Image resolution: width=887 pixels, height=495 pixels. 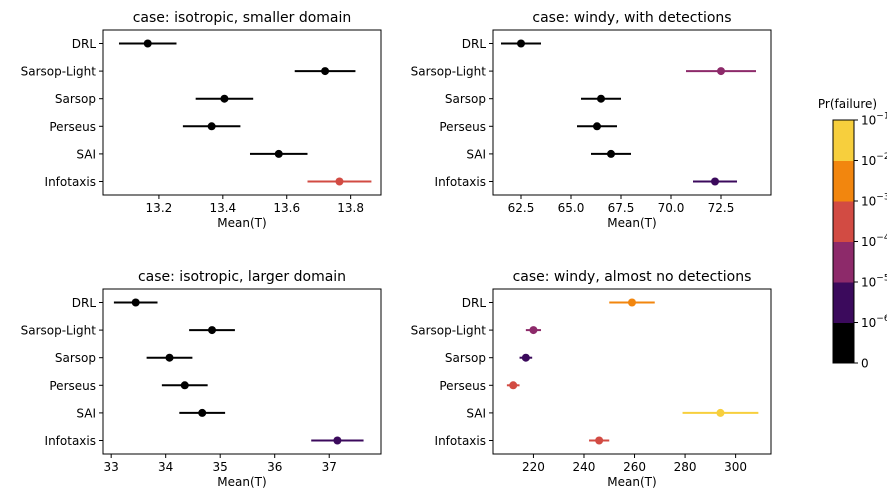 I want to click on x-tick-label: 240, so click(x=584, y=467).